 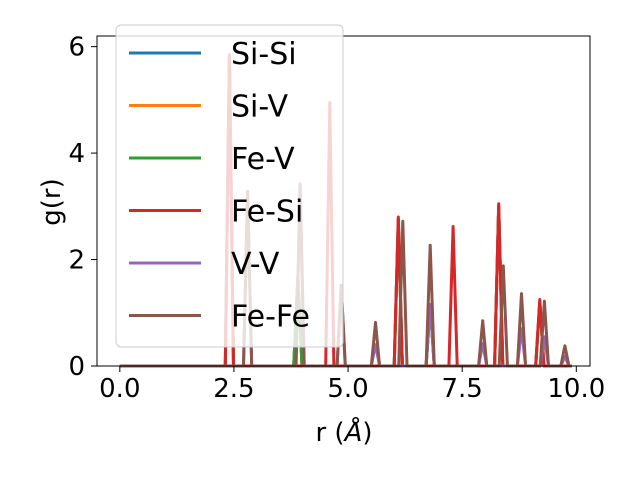 I want to click on legend-label-si-v: Si-V, so click(x=259, y=107).